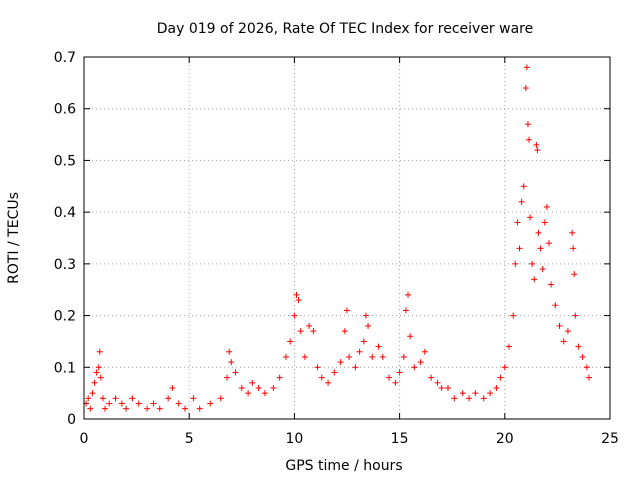 This screenshot has height=485, width=640. I want to click on y-tick-label: 0.6, so click(65, 110).